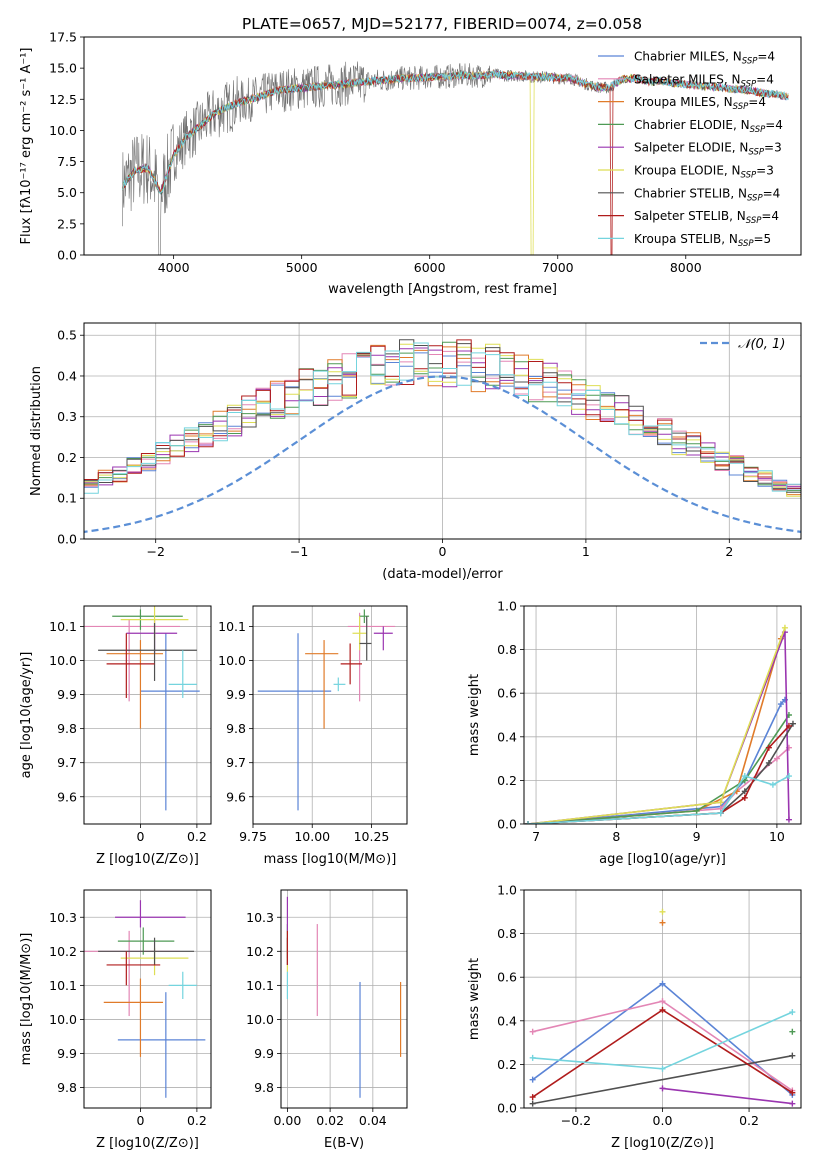 The width and height of the screenshot is (819, 1170). I want to click on x-axis-label: age [log10(age/yr)], so click(662, 859).